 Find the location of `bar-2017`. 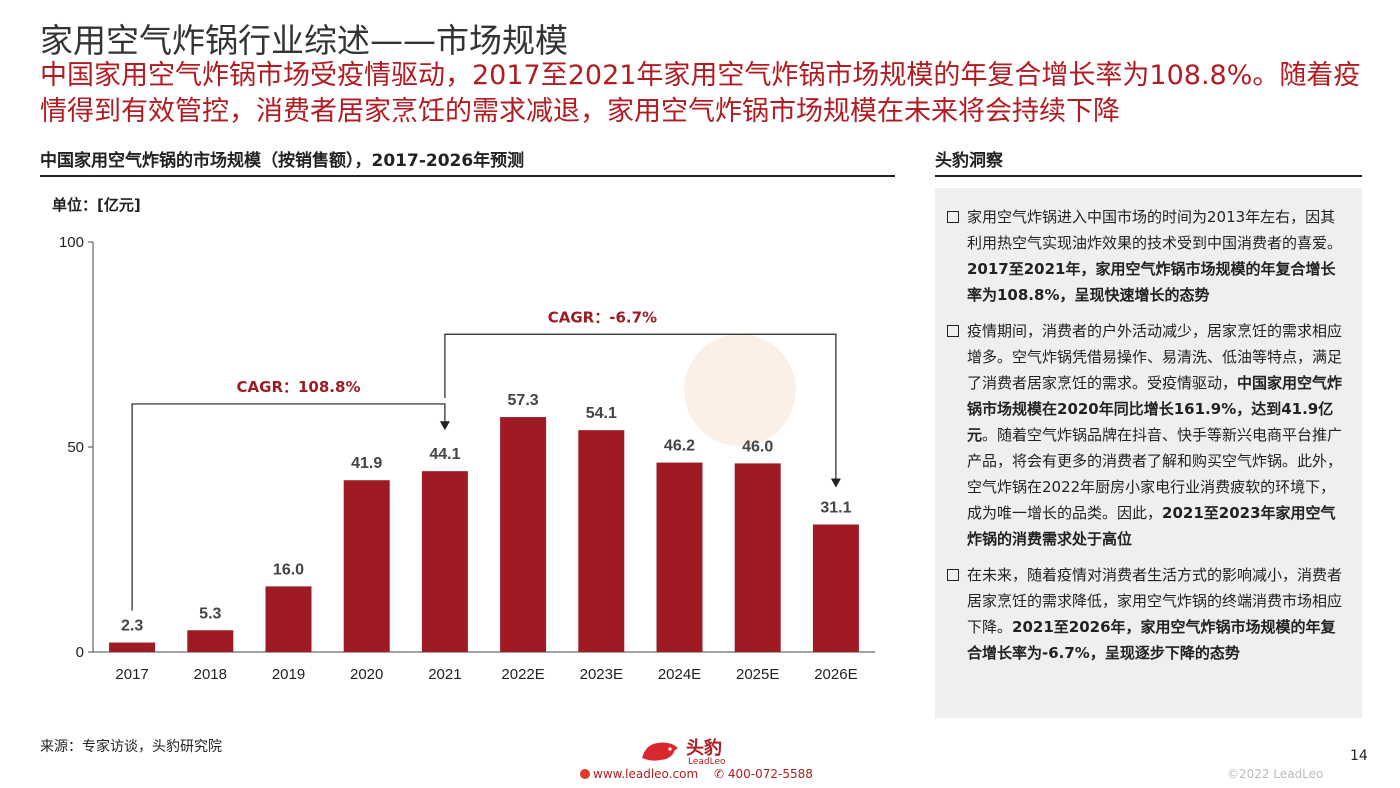

bar-2017 is located at coordinates (132, 647).